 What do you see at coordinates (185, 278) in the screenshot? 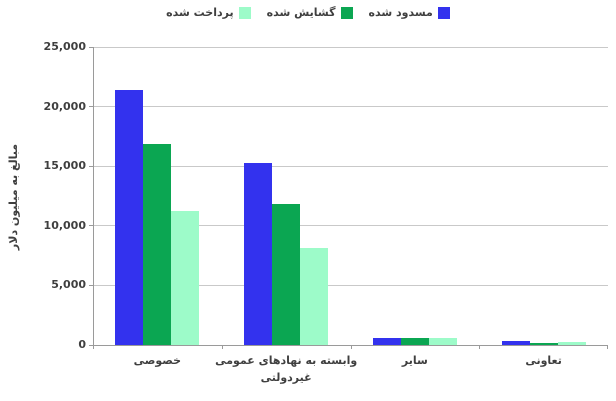
I see `bar-series2-cat0` at bounding box center [185, 278].